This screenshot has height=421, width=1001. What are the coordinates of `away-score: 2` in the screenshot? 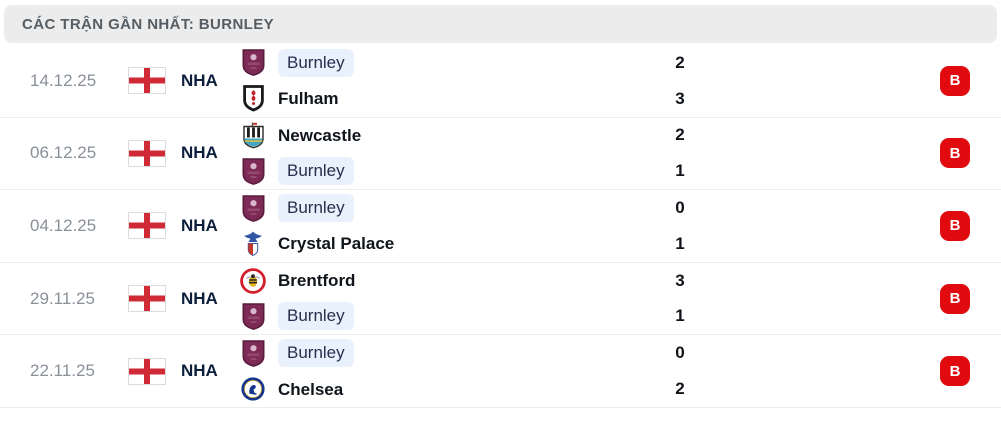 It's located at (680, 389).